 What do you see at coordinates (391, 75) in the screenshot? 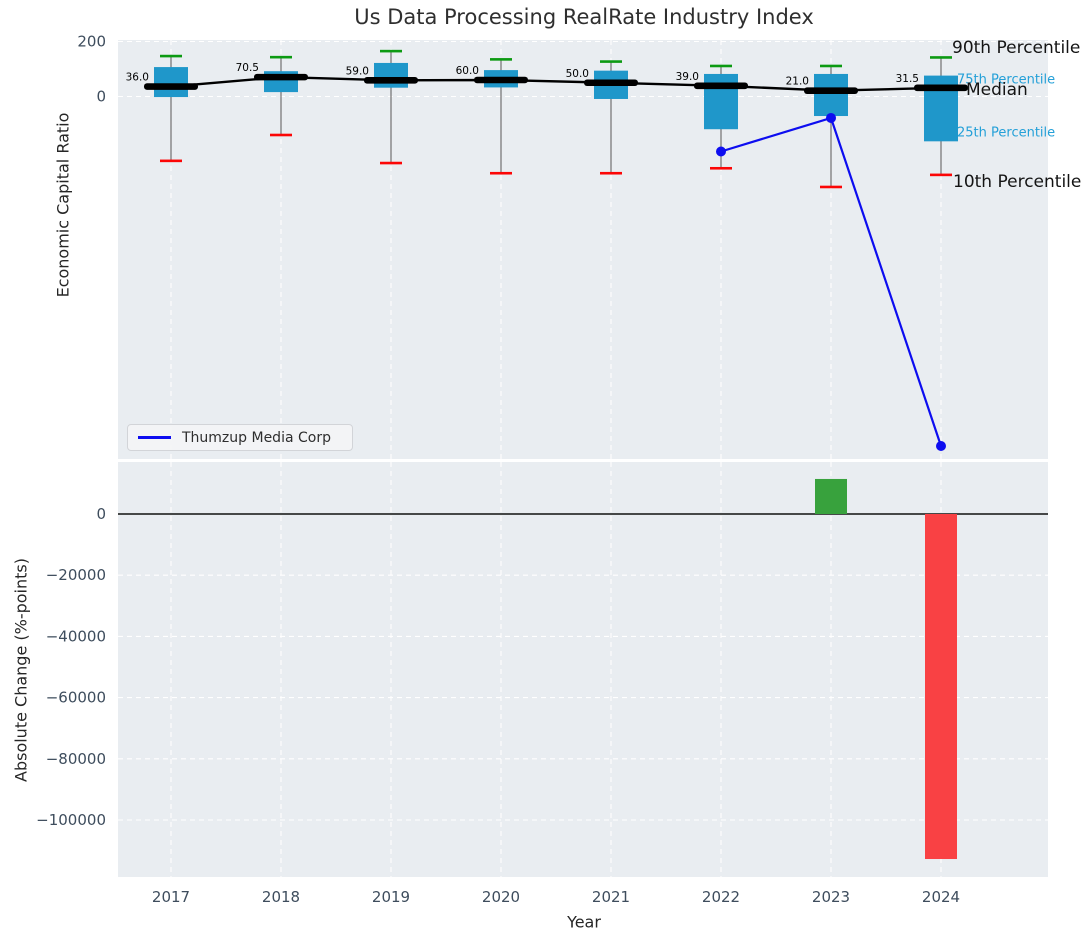
I see `box-2019` at bounding box center [391, 75].